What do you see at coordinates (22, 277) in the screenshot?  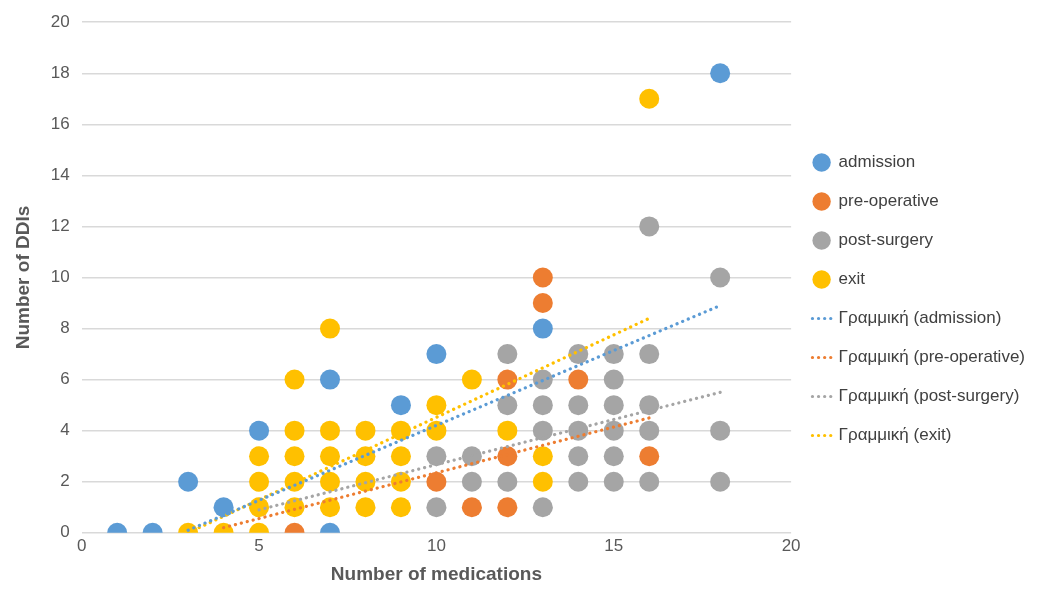 I see `y-axis-title: Number of DDIs` at bounding box center [22, 277].